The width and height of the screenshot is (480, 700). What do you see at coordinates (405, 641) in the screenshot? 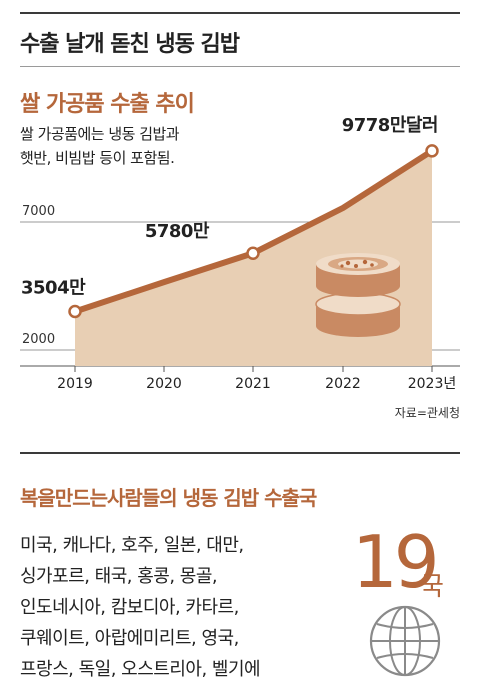
I see `globe-icon` at bounding box center [405, 641].